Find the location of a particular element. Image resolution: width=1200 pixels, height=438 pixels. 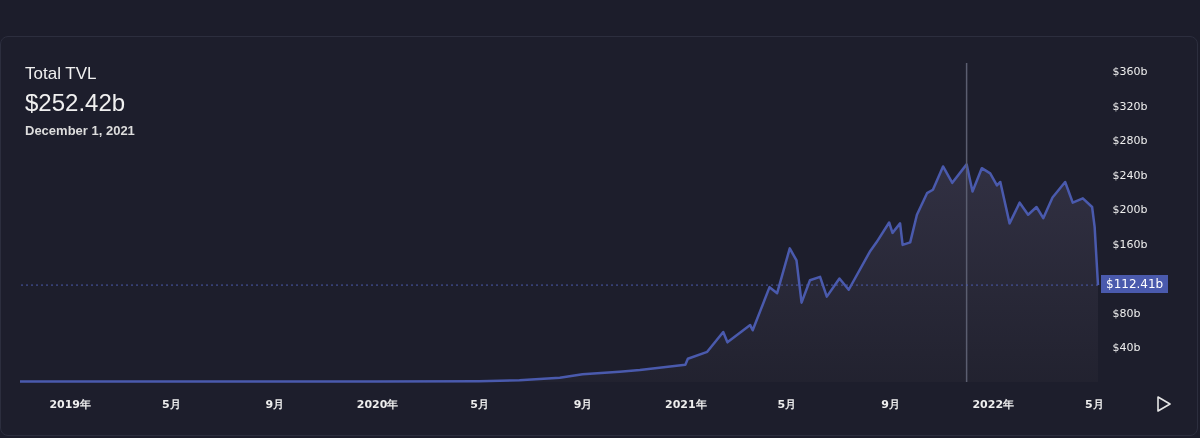

x-tick-label: 2019年 is located at coordinates (70, 404).